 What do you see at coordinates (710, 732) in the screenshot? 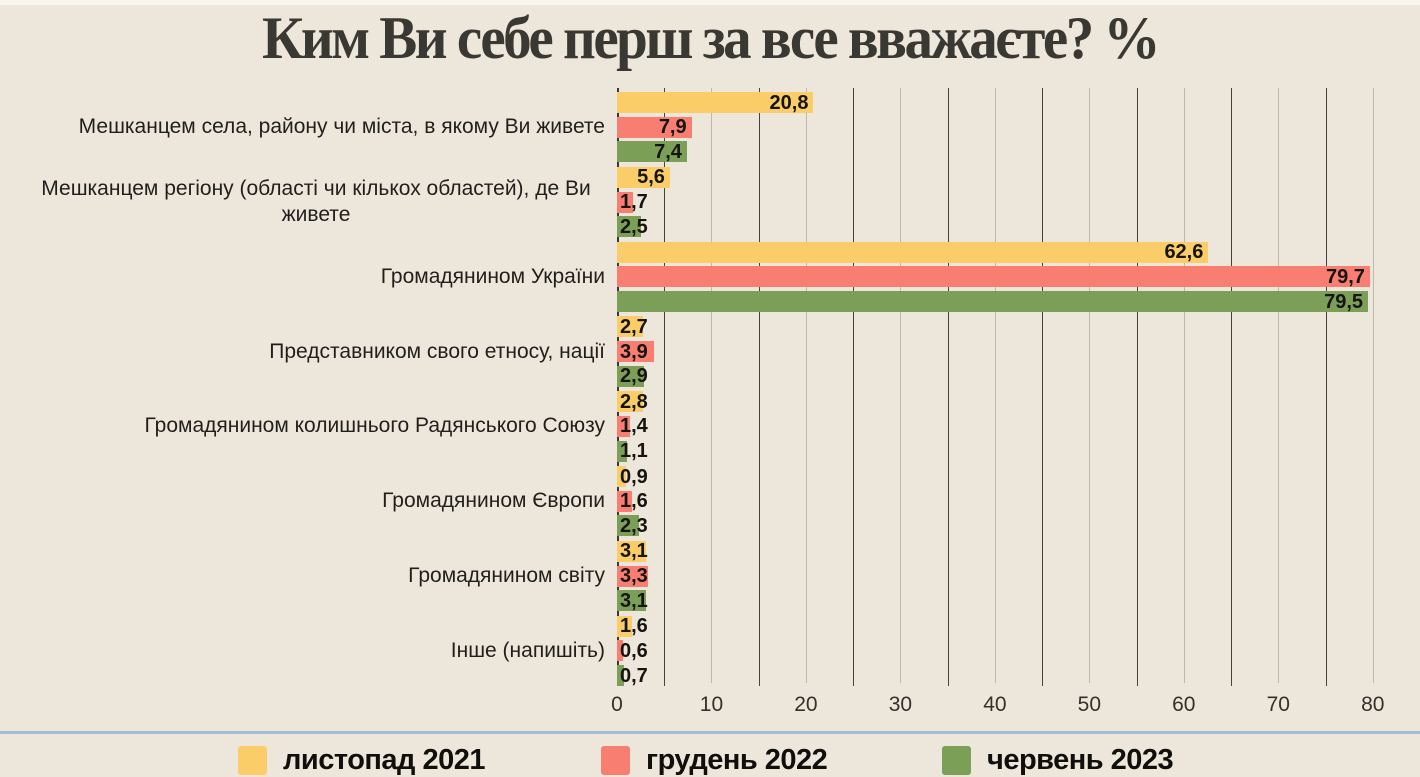
I see `legend-separator-line` at bounding box center [710, 732].